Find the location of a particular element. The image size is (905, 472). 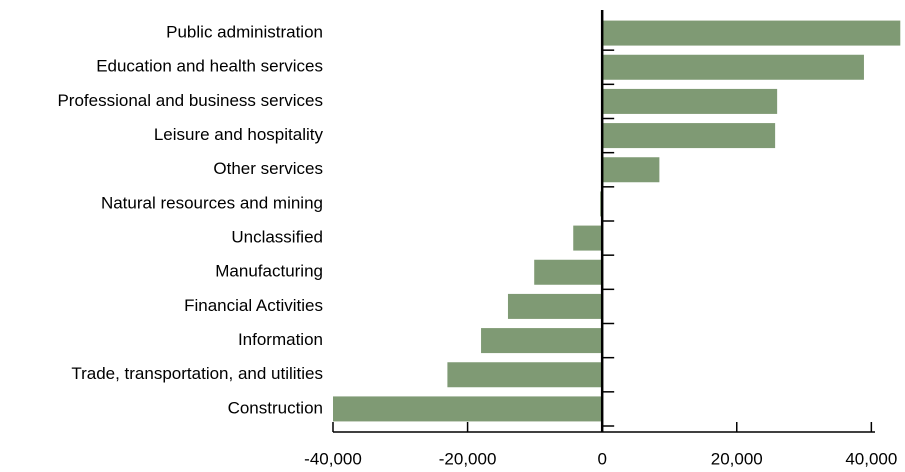

y-tick-label: Other services is located at coordinates (268, 168).